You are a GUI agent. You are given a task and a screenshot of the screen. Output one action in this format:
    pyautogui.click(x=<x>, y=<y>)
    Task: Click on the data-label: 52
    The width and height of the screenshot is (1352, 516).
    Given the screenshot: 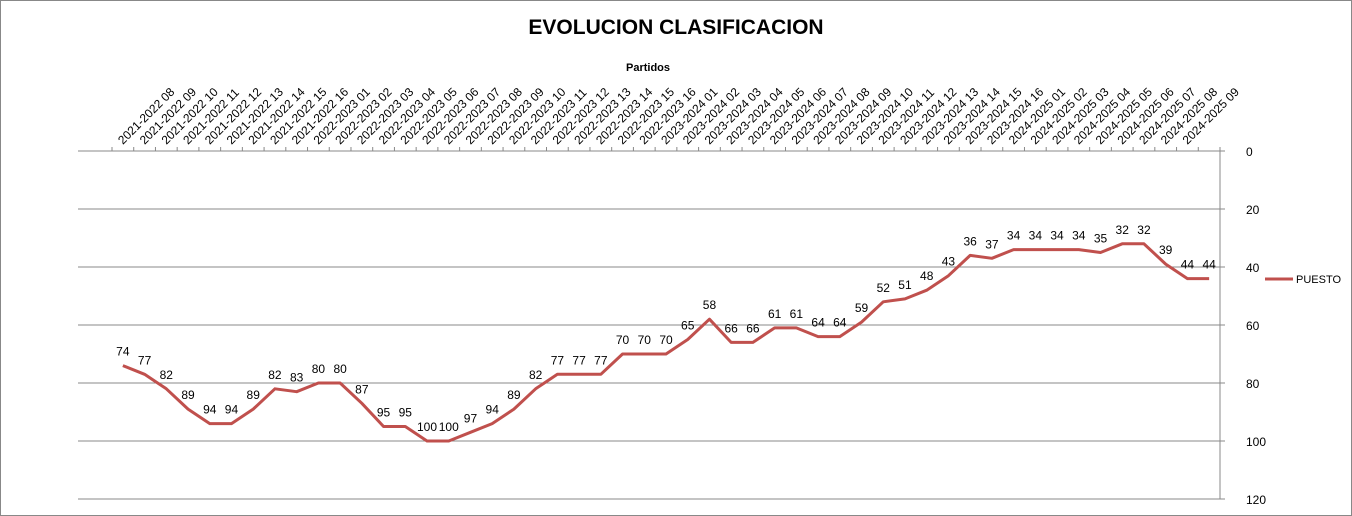 What is the action you would take?
    pyautogui.click(x=884, y=288)
    